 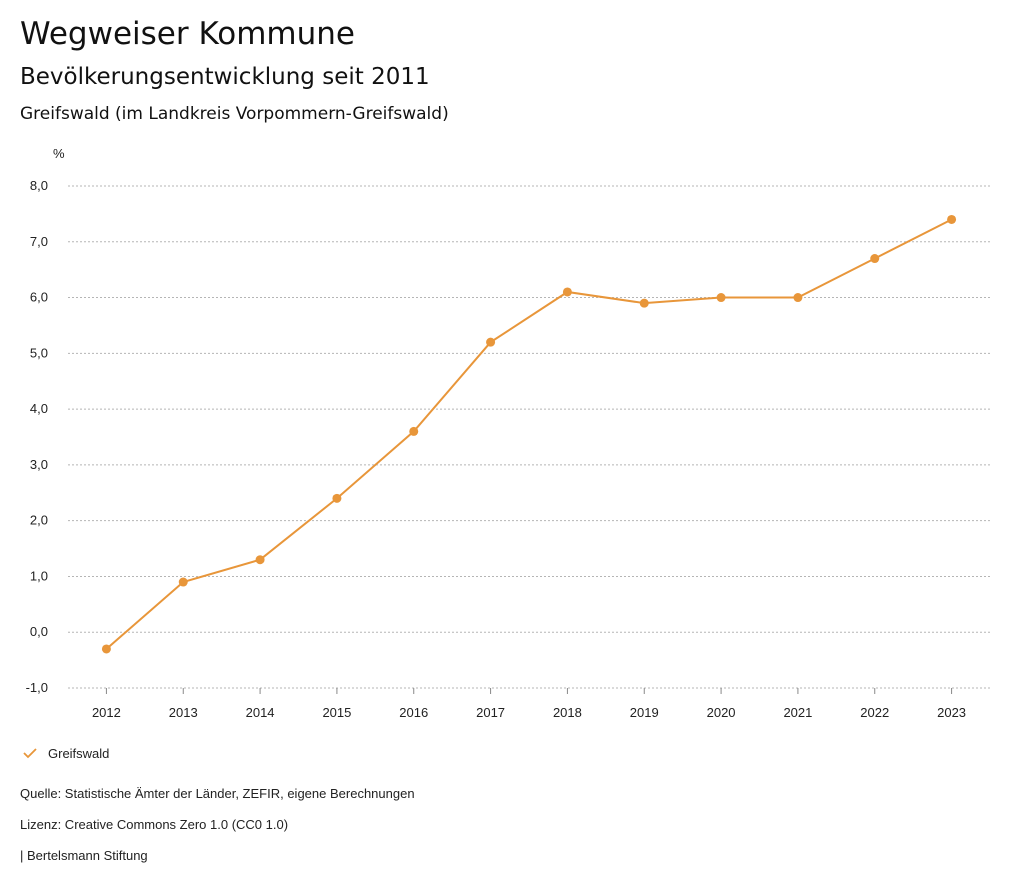 What do you see at coordinates (39, 241) in the screenshot?
I see `y-tick-label: 7,0` at bounding box center [39, 241].